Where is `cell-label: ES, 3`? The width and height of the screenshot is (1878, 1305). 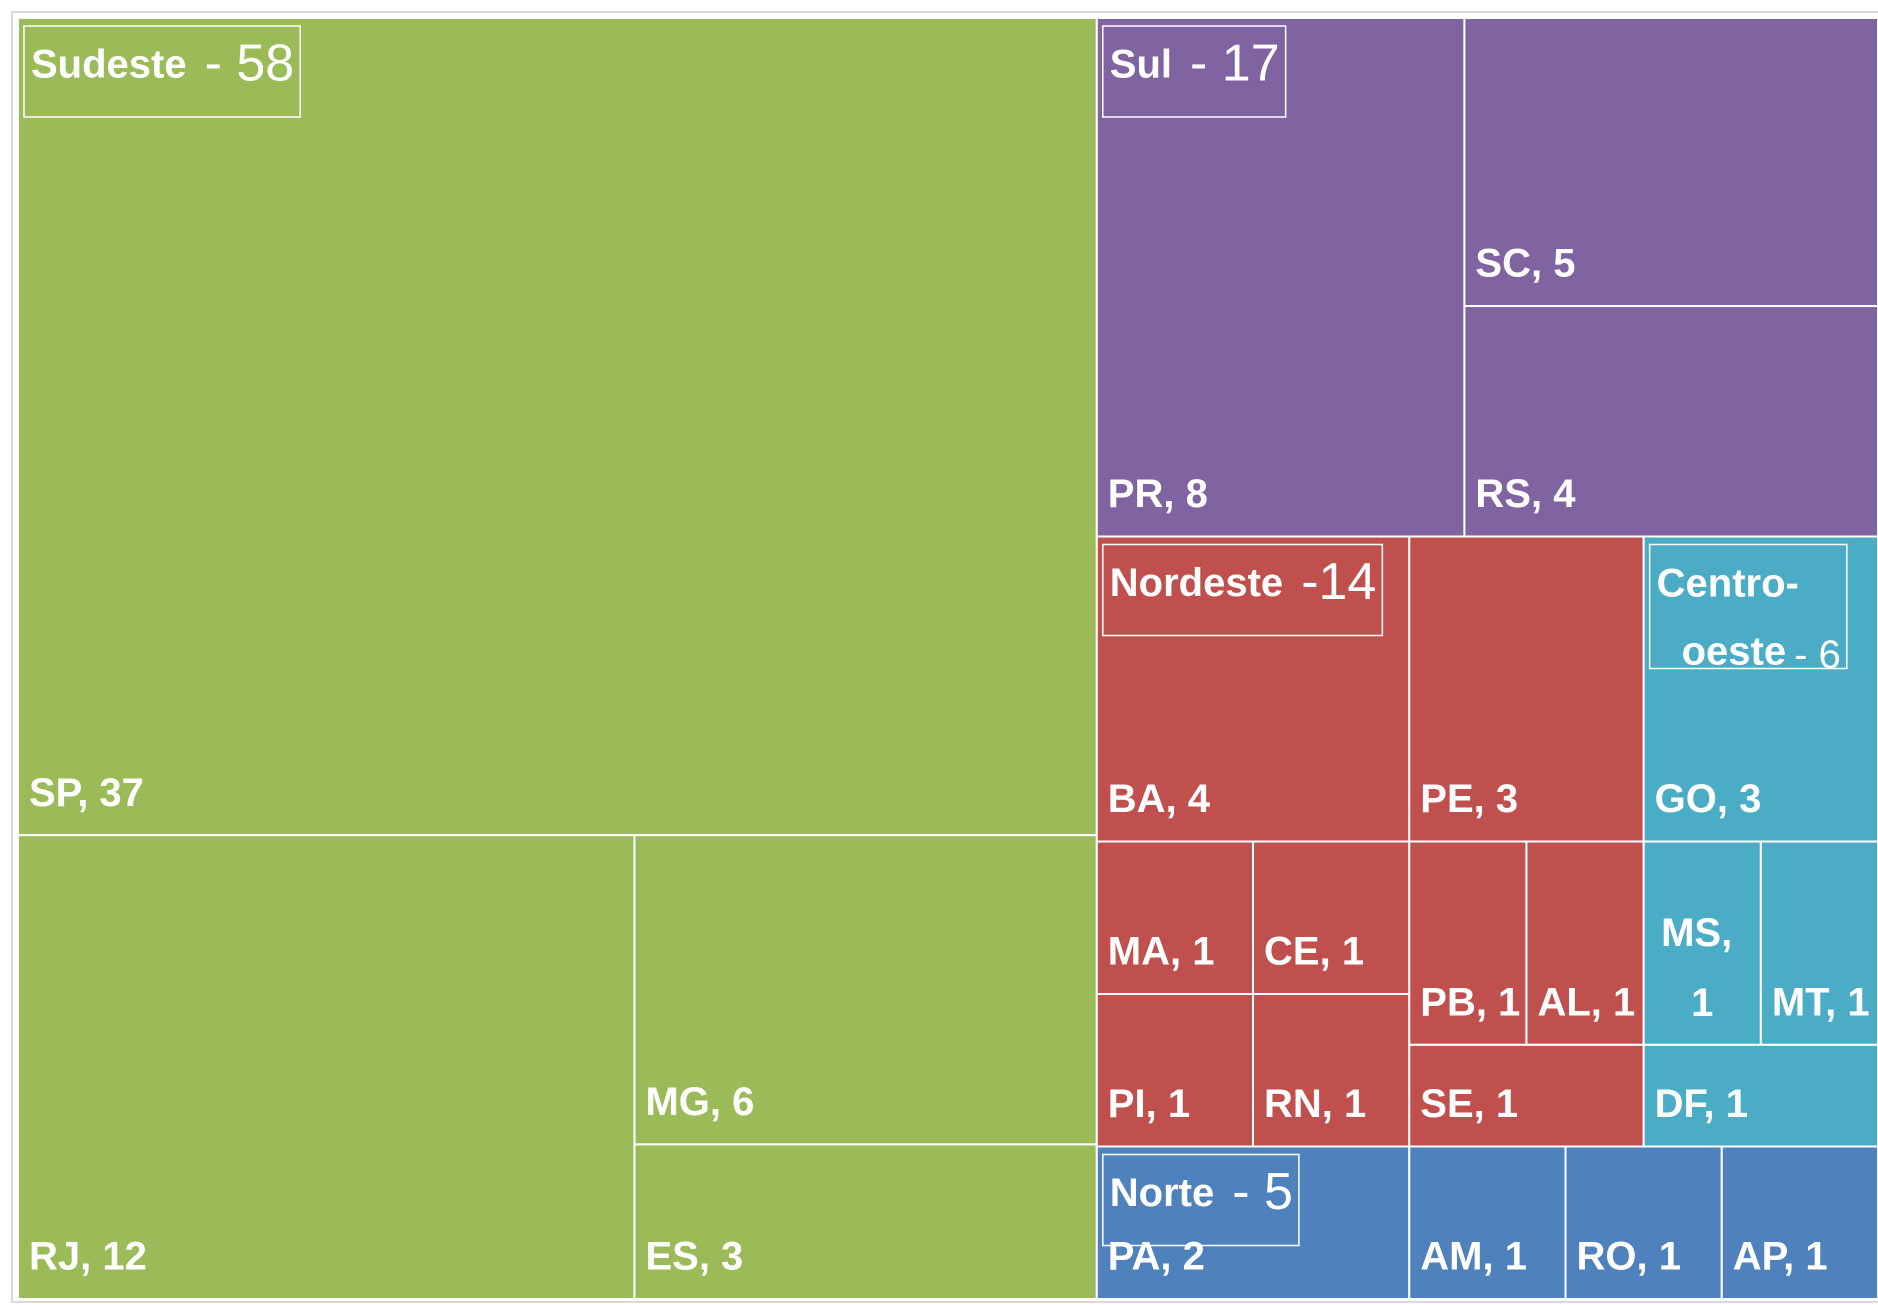 cell-label: ES, 3 is located at coordinates (694, 1257).